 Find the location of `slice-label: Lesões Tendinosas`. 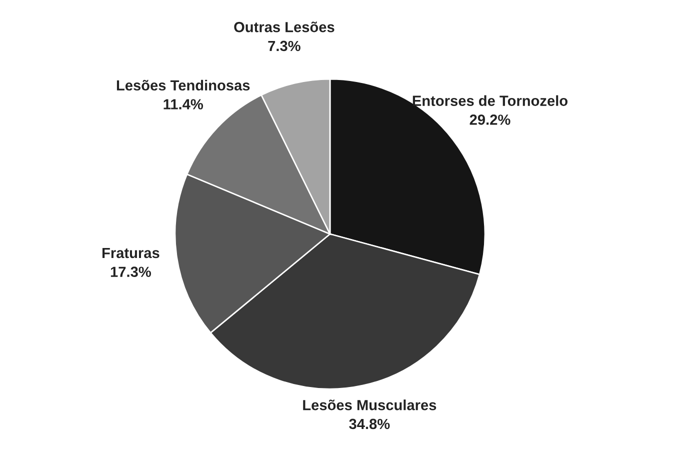

slice-label: Lesões Tendinosas is located at coordinates (183, 85).